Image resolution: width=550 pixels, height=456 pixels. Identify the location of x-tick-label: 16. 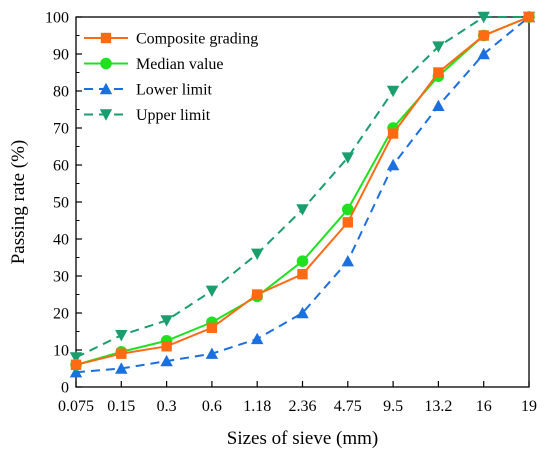
(484, 406).